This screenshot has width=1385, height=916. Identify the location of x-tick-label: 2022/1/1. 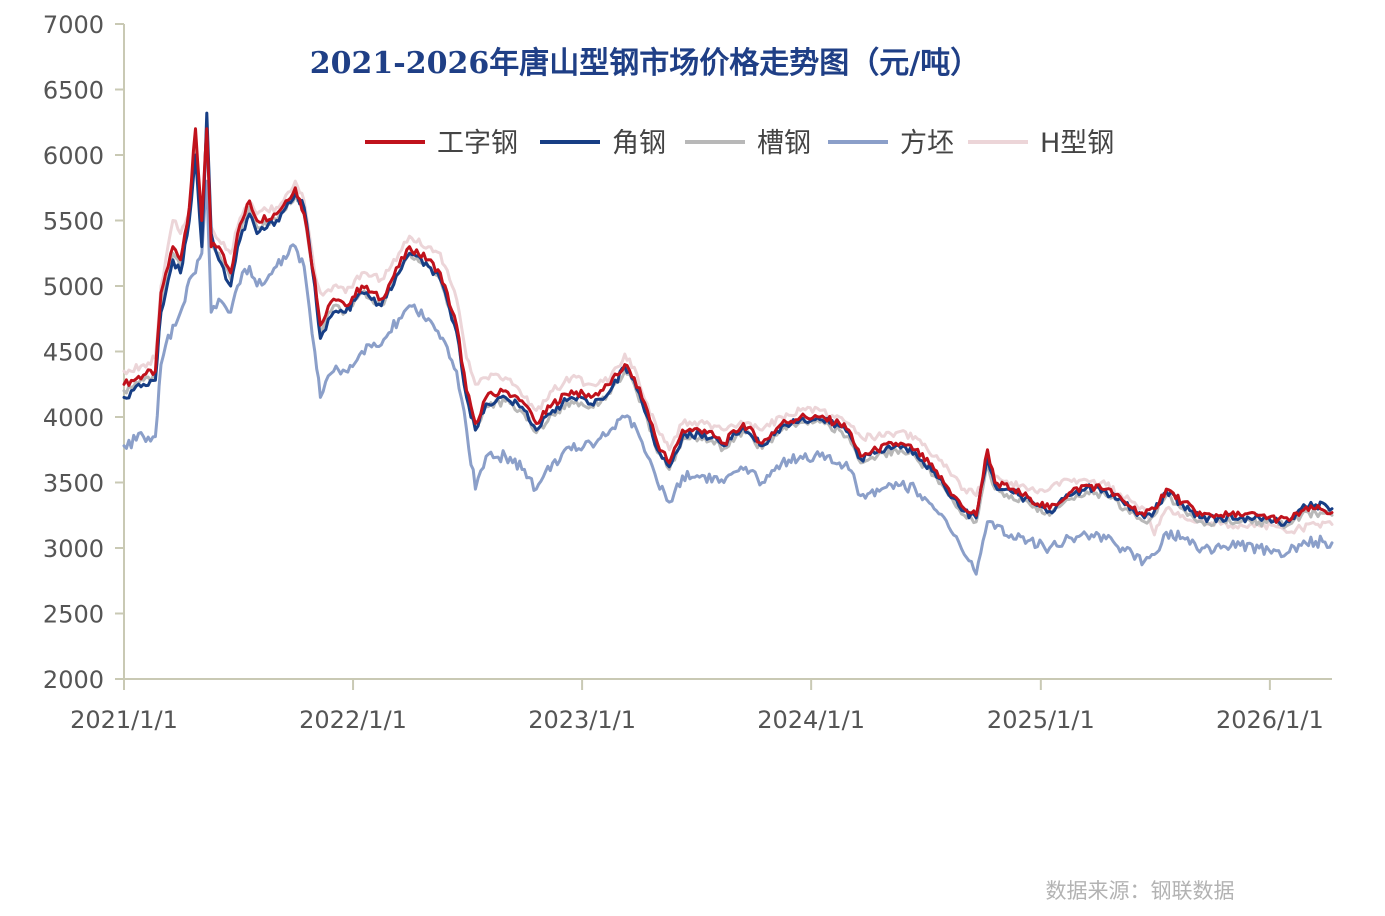
(353, 720).